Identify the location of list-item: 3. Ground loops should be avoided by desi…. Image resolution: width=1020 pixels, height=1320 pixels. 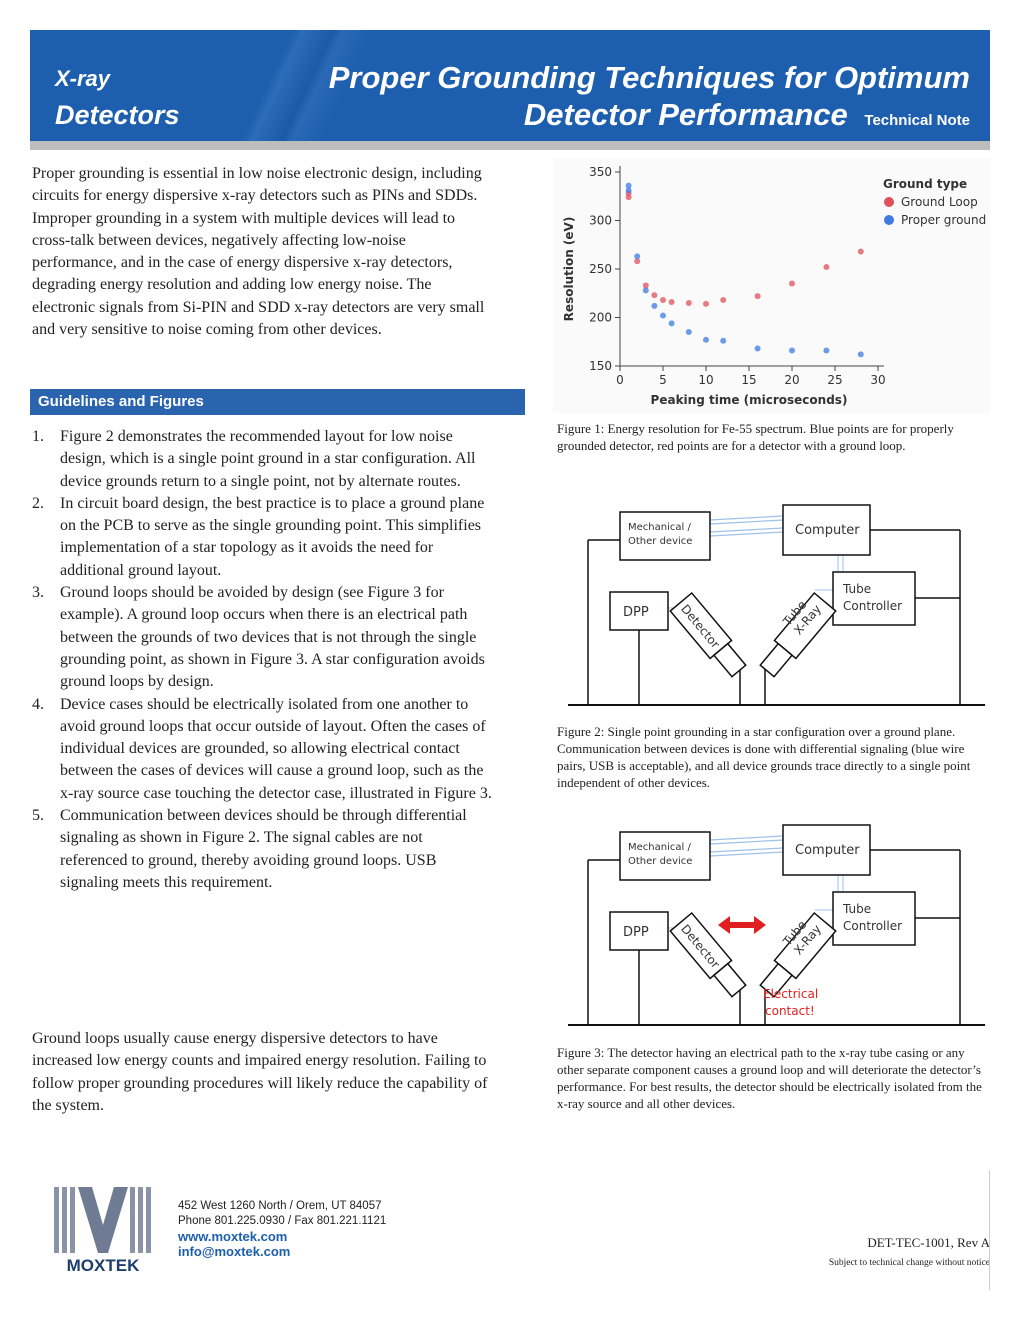
(263, 637).